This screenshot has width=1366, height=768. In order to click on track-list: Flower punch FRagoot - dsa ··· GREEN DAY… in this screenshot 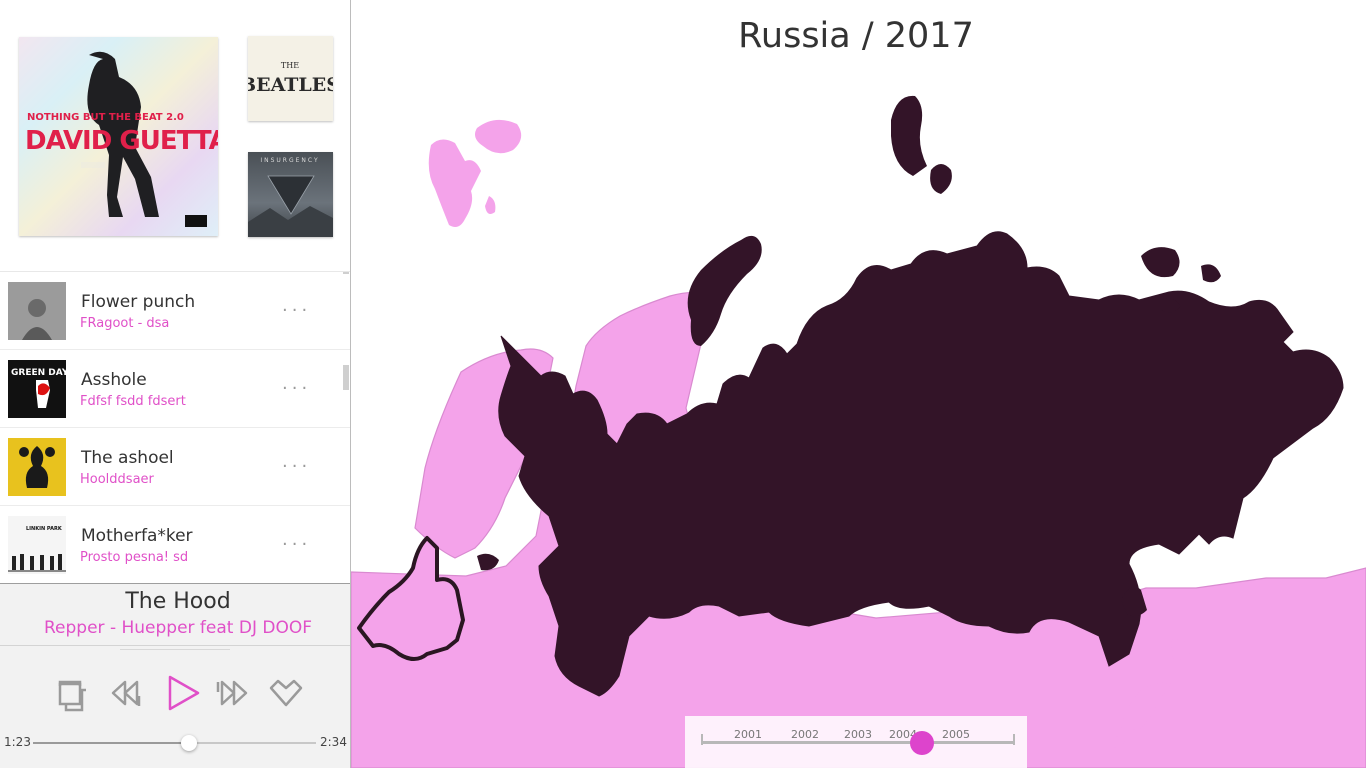, I will do `click(175, 427)`.